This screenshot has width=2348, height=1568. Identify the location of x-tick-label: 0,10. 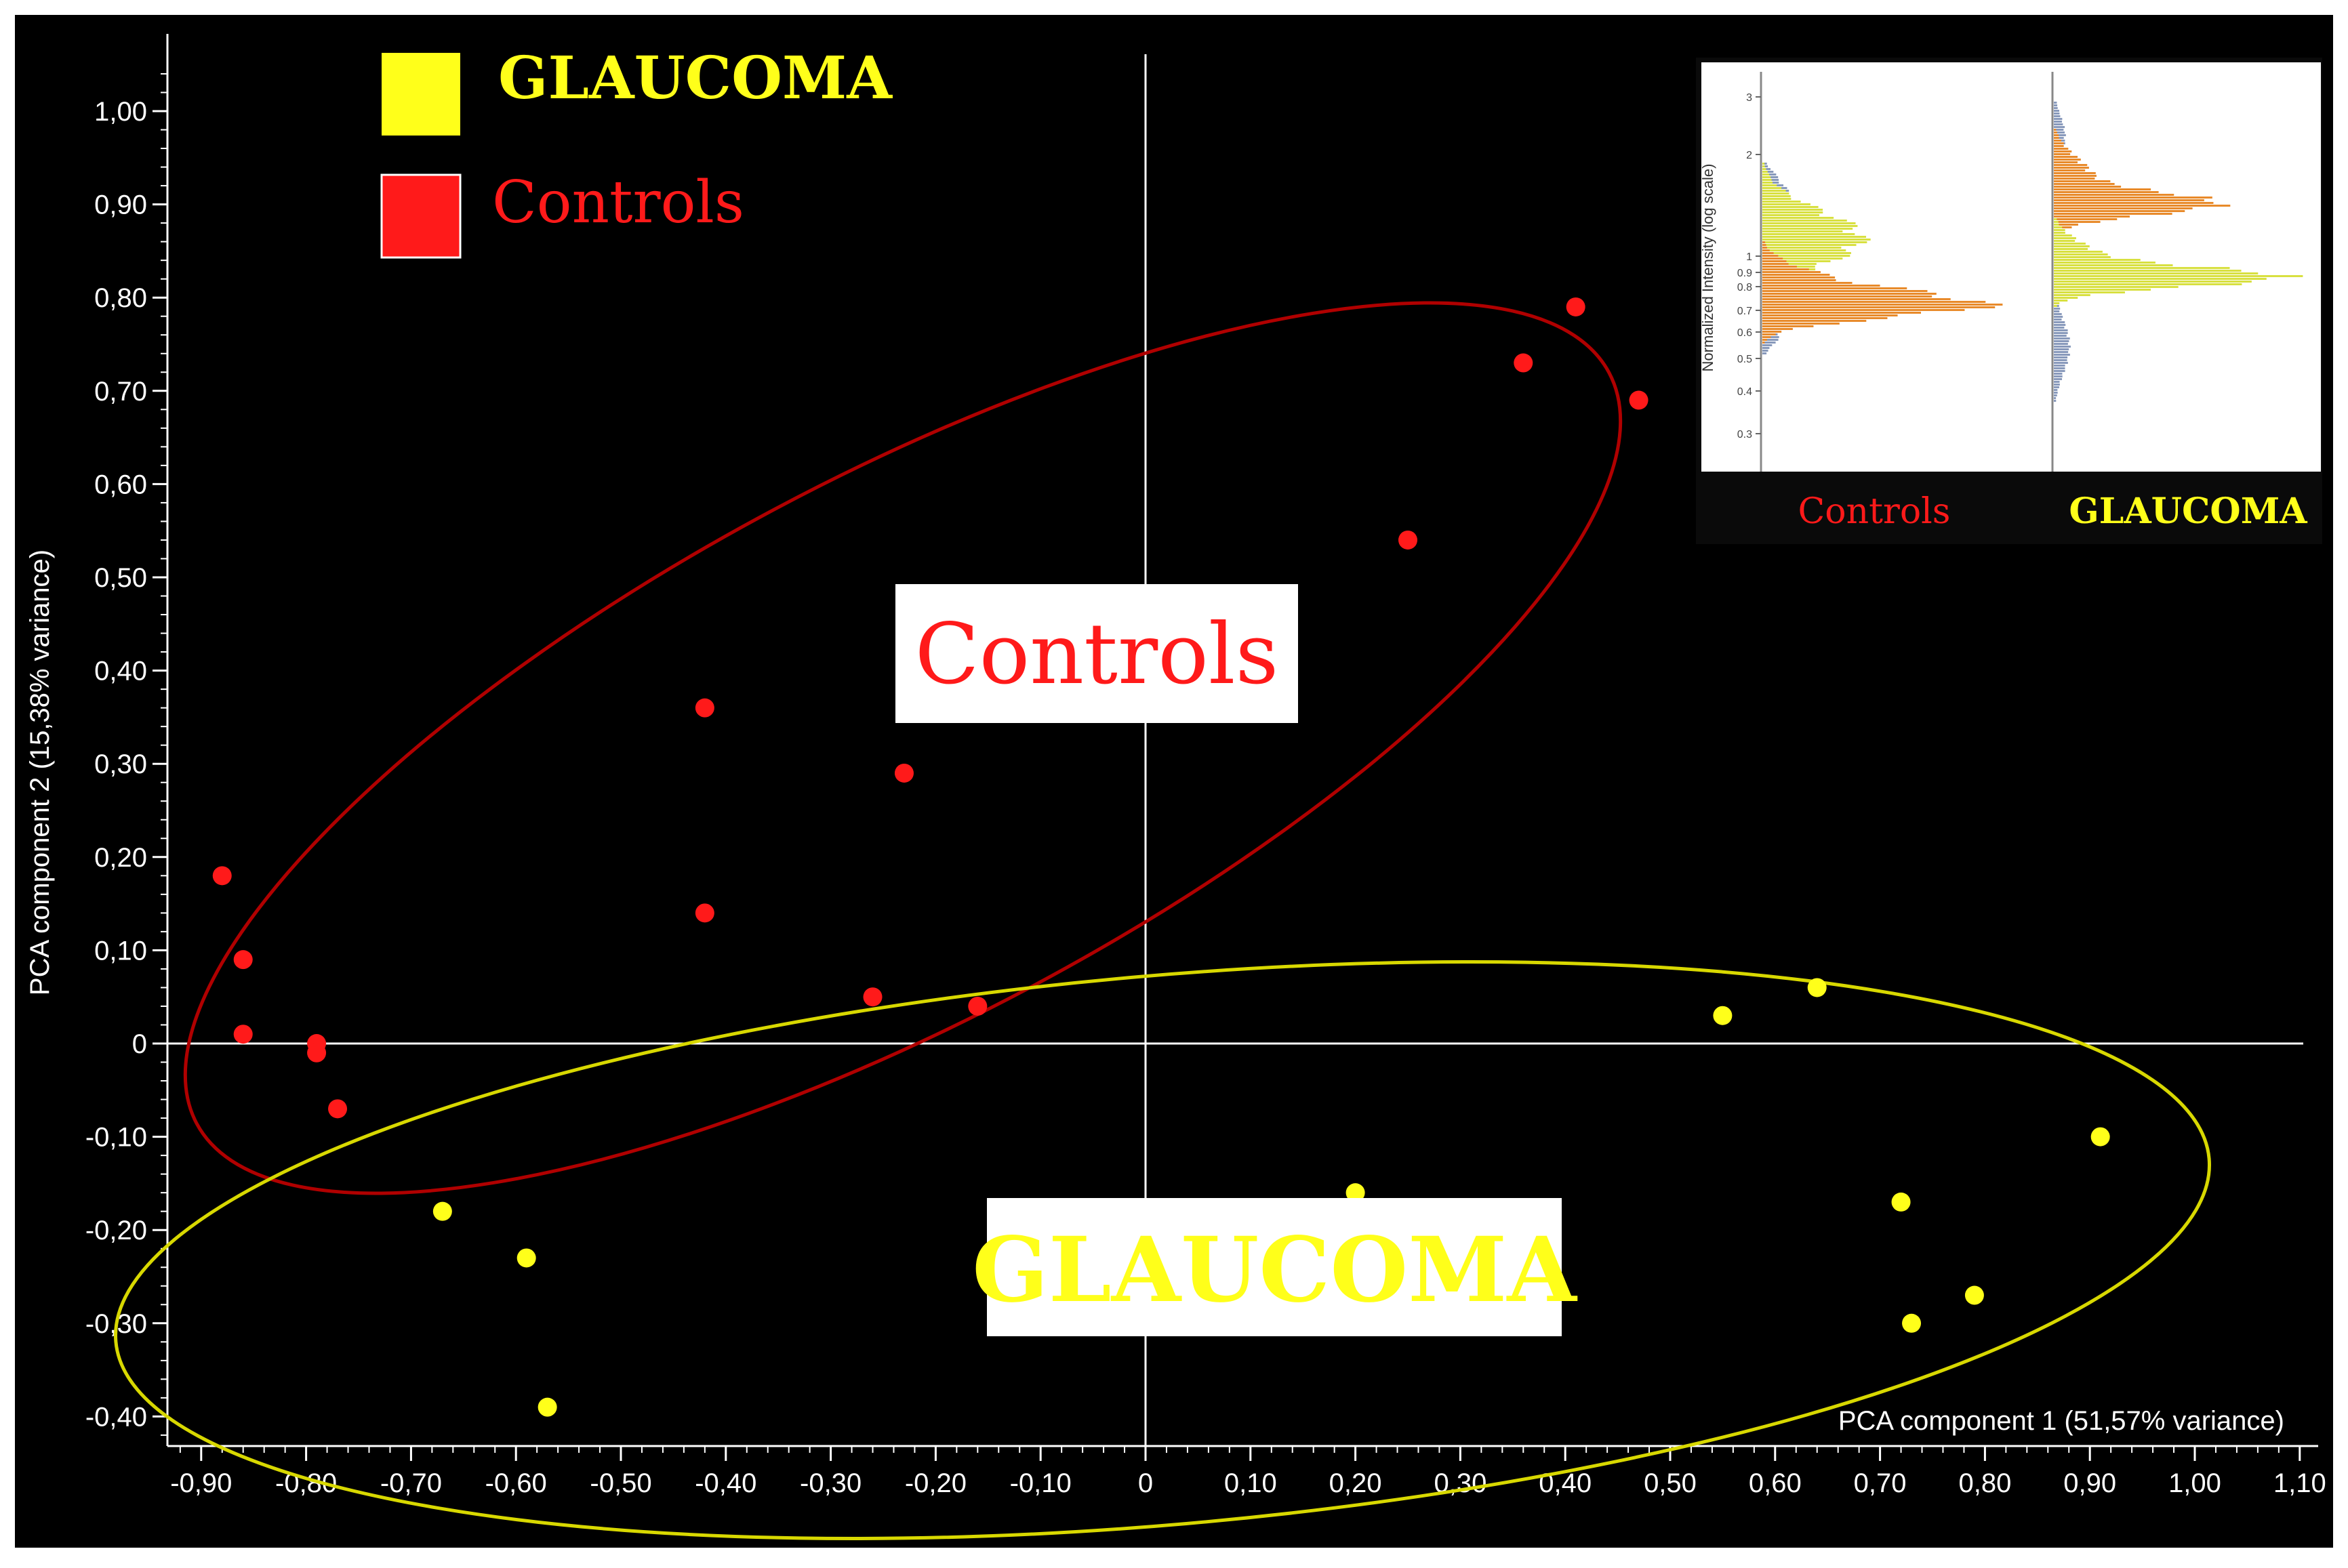
(1250, 1483).